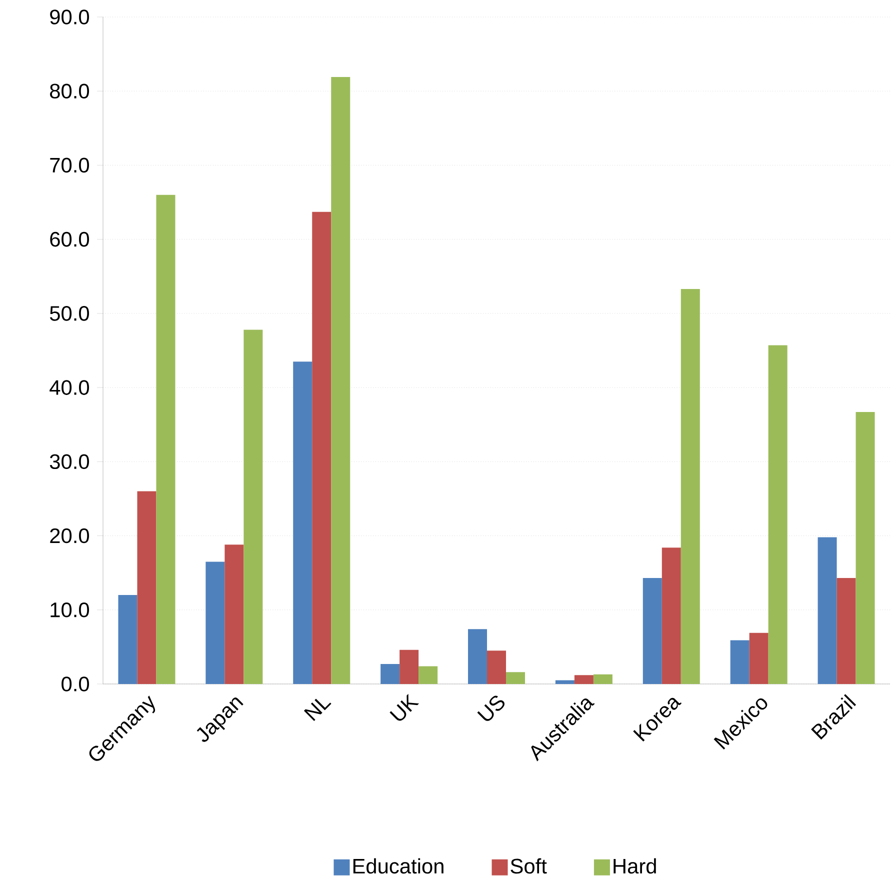  I want to click on y-tick-label: 10.0, so click(70, 610).